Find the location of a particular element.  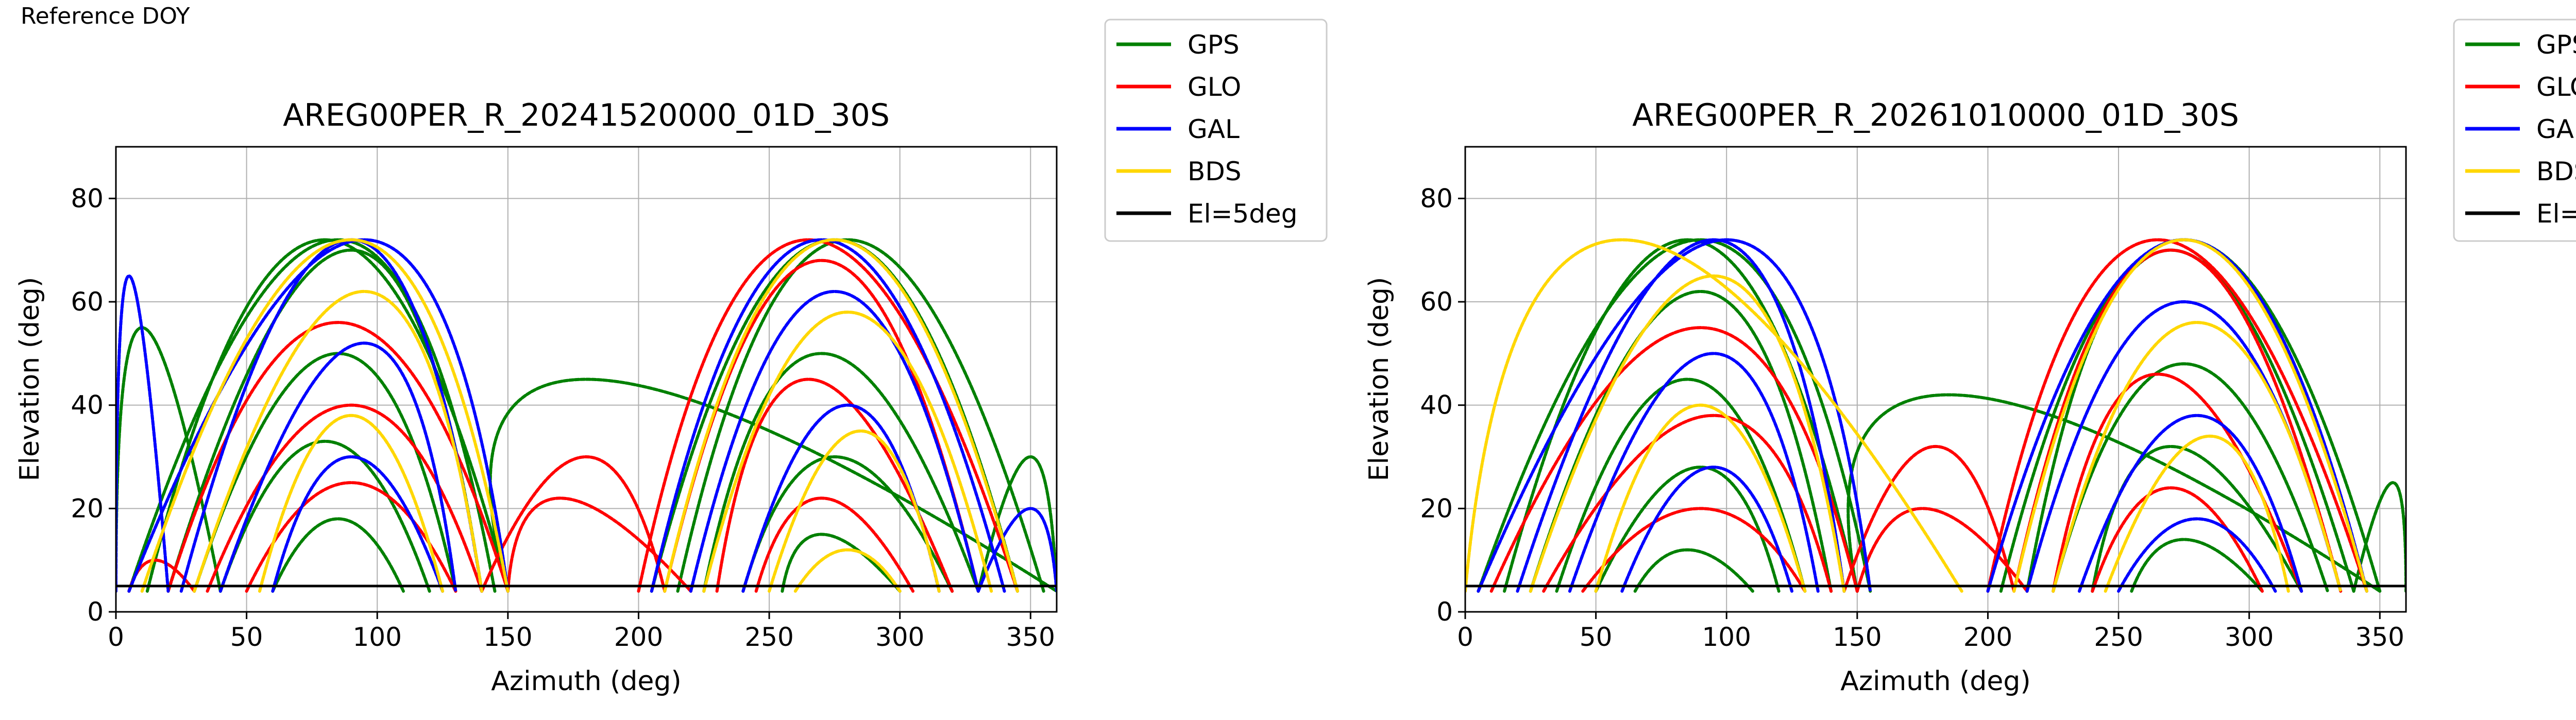

y-tick-label: 0 is located at coordinates (1444, 612).